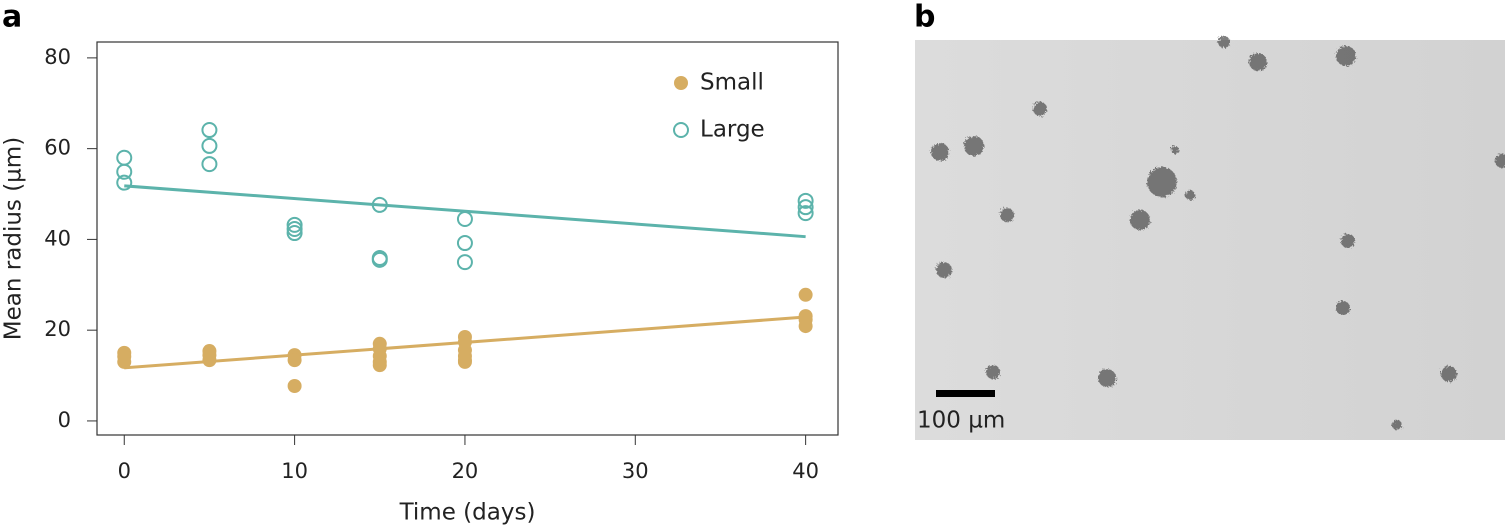 This screenshot has height=531, width=1505. What do you see at coordinates (732, 83) in the screenshot?
I see `legend-label: Small` at bounding box center [732, 83].